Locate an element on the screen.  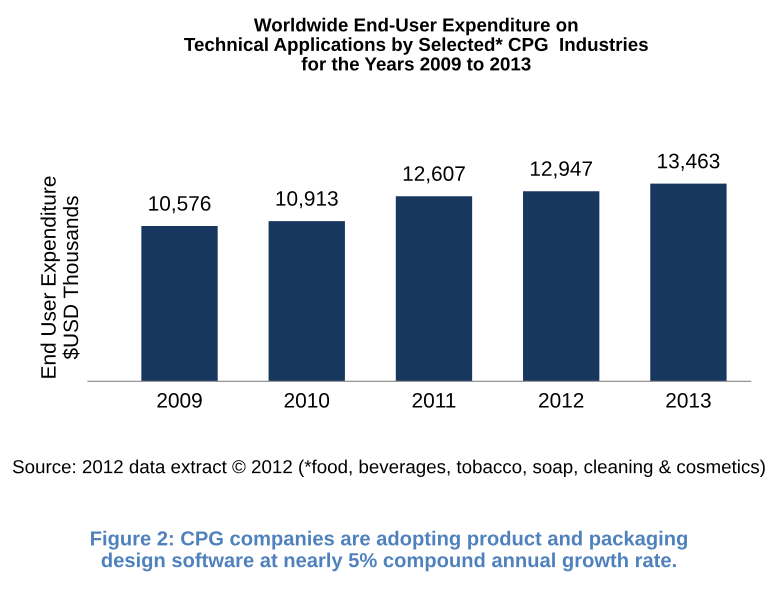
data-label: 12,947 is located at coordinates (561, 169).